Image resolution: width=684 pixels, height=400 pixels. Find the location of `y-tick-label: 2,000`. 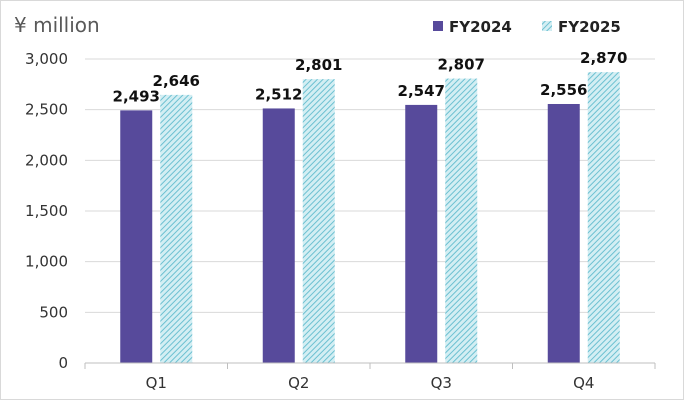

y-tick-label: 2,000 is located at coordinates (46, 160).